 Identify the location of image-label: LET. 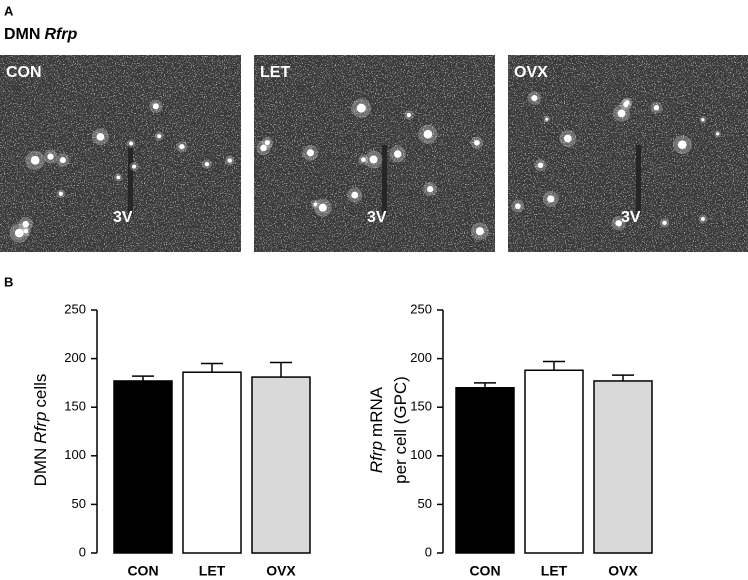
(275, 72).